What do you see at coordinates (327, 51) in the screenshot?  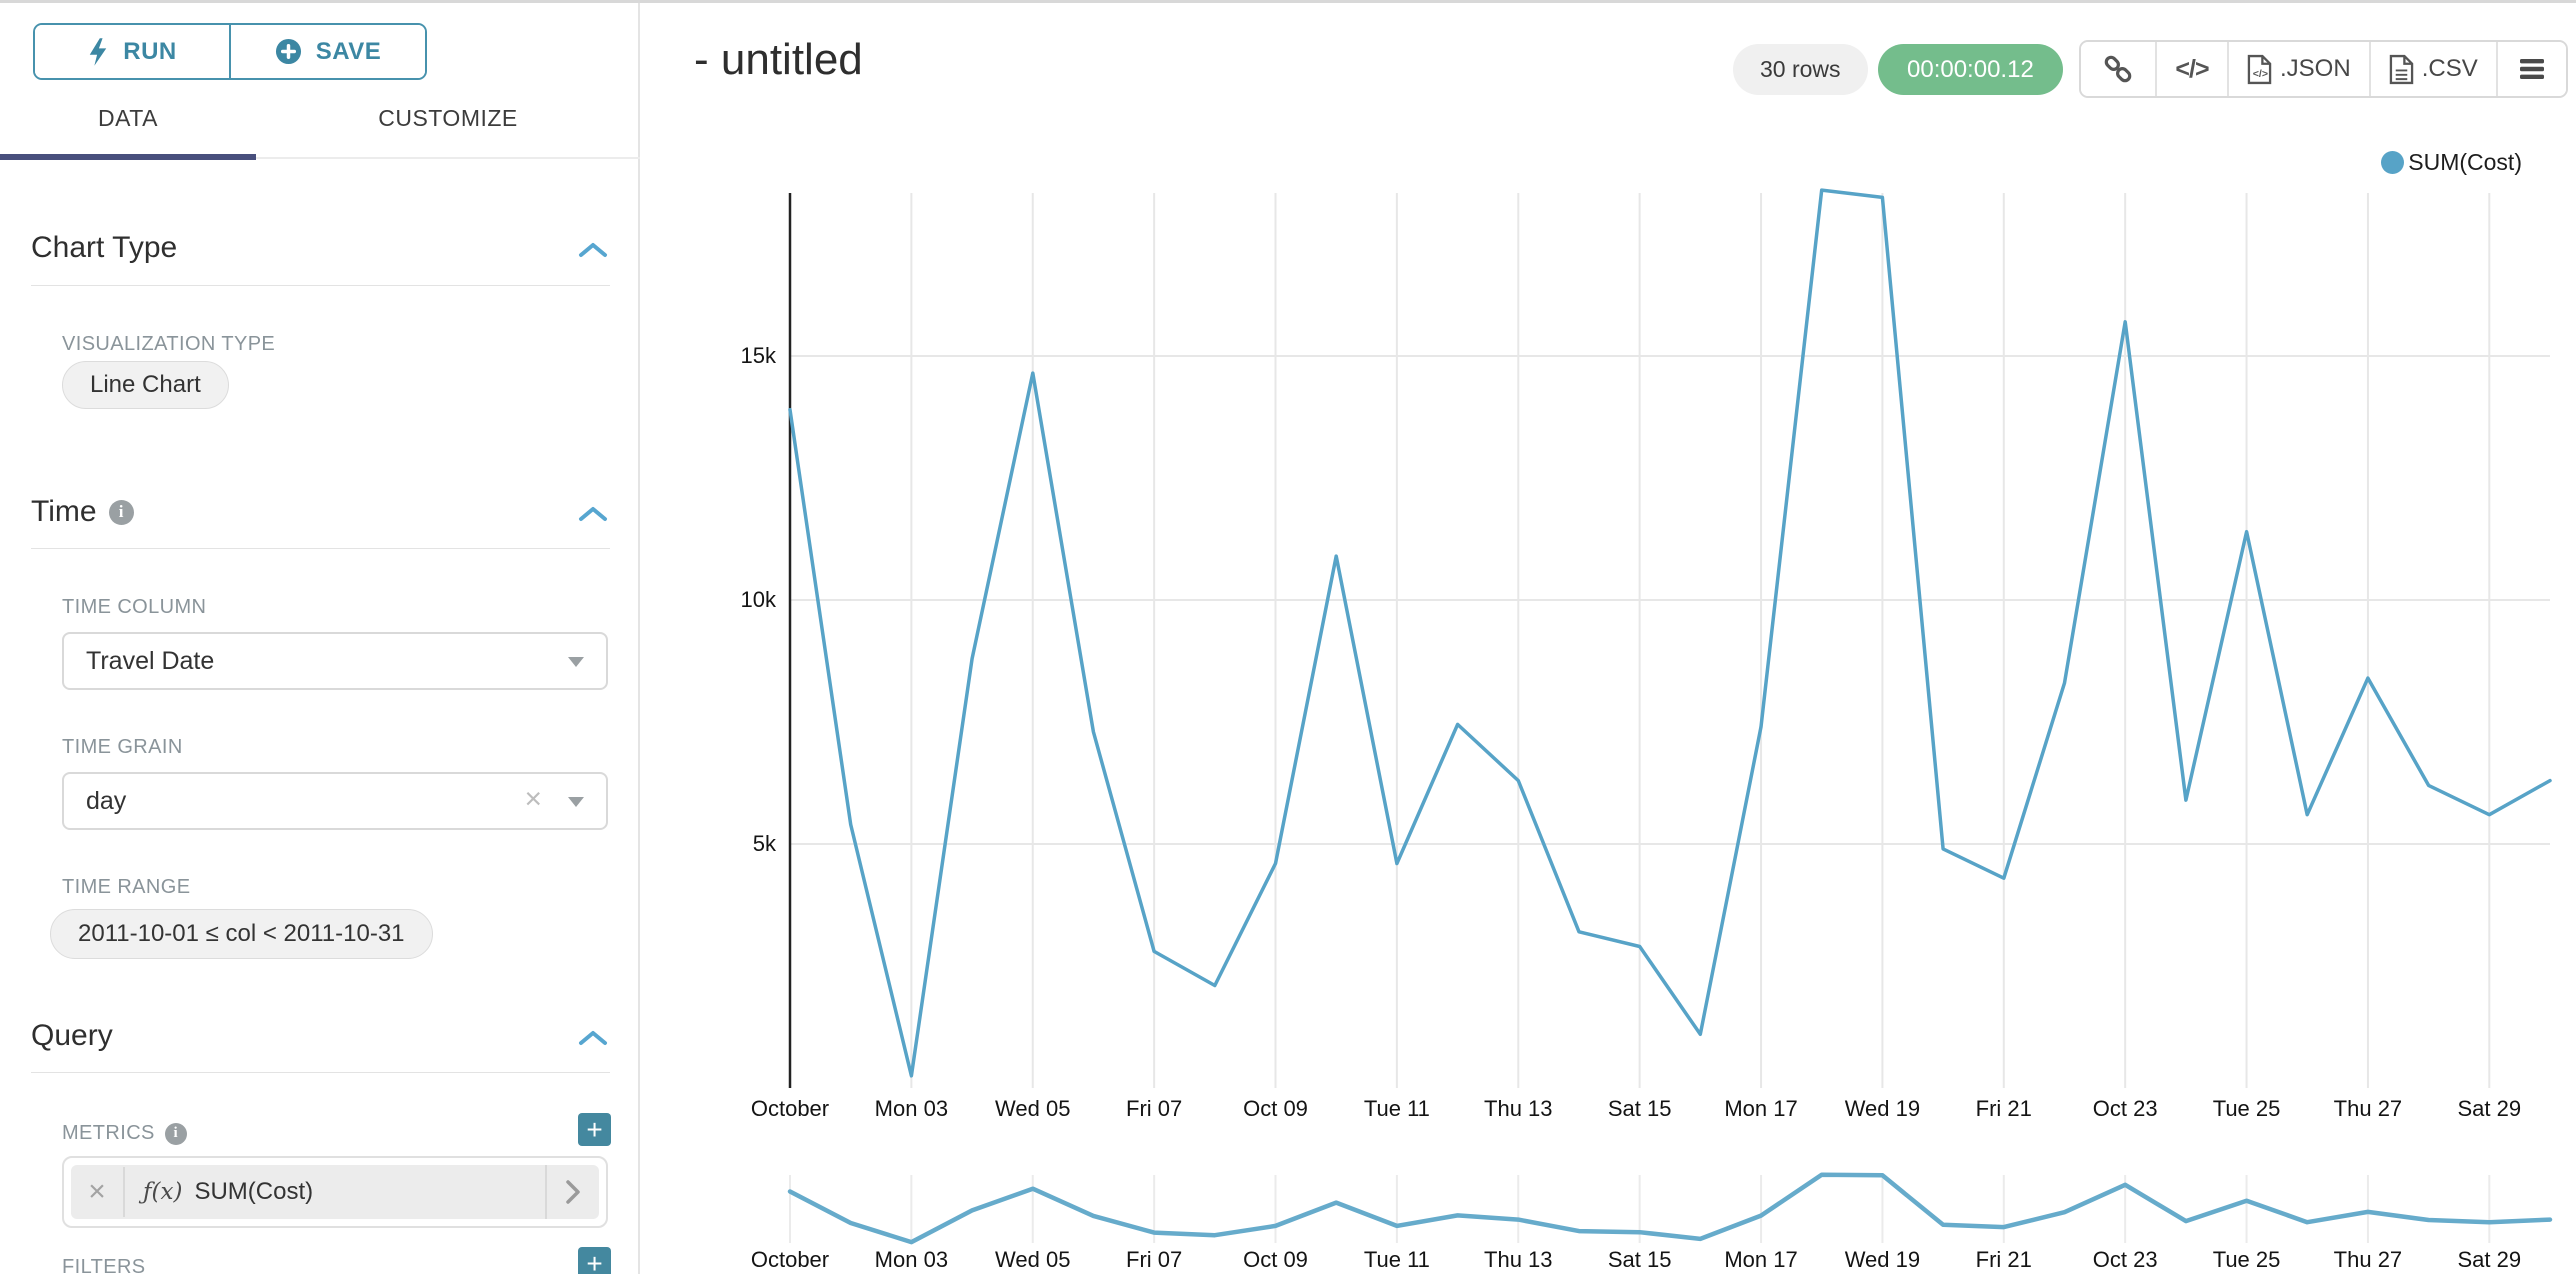 I see `save-button: SAVE` at bounding box center [327, 51].